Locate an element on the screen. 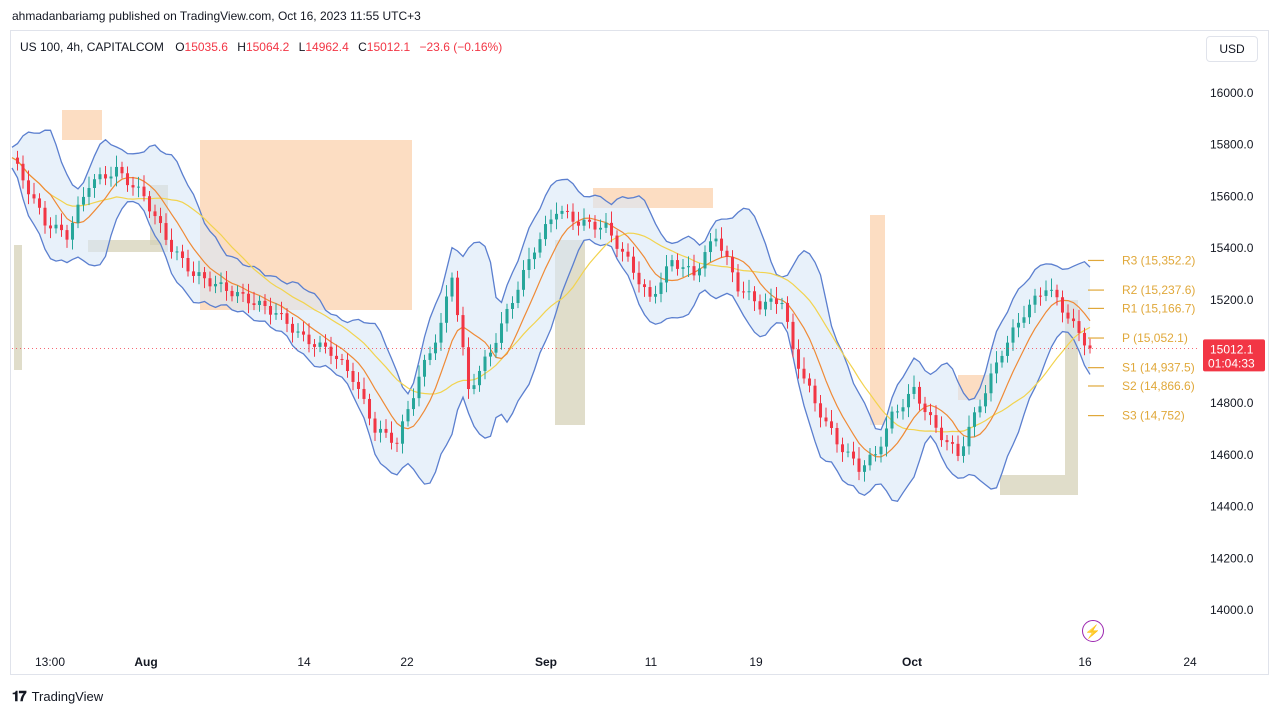 The height and width of the screenshot is (716, 1280). open-key: O is located at coordinates (180, 47).